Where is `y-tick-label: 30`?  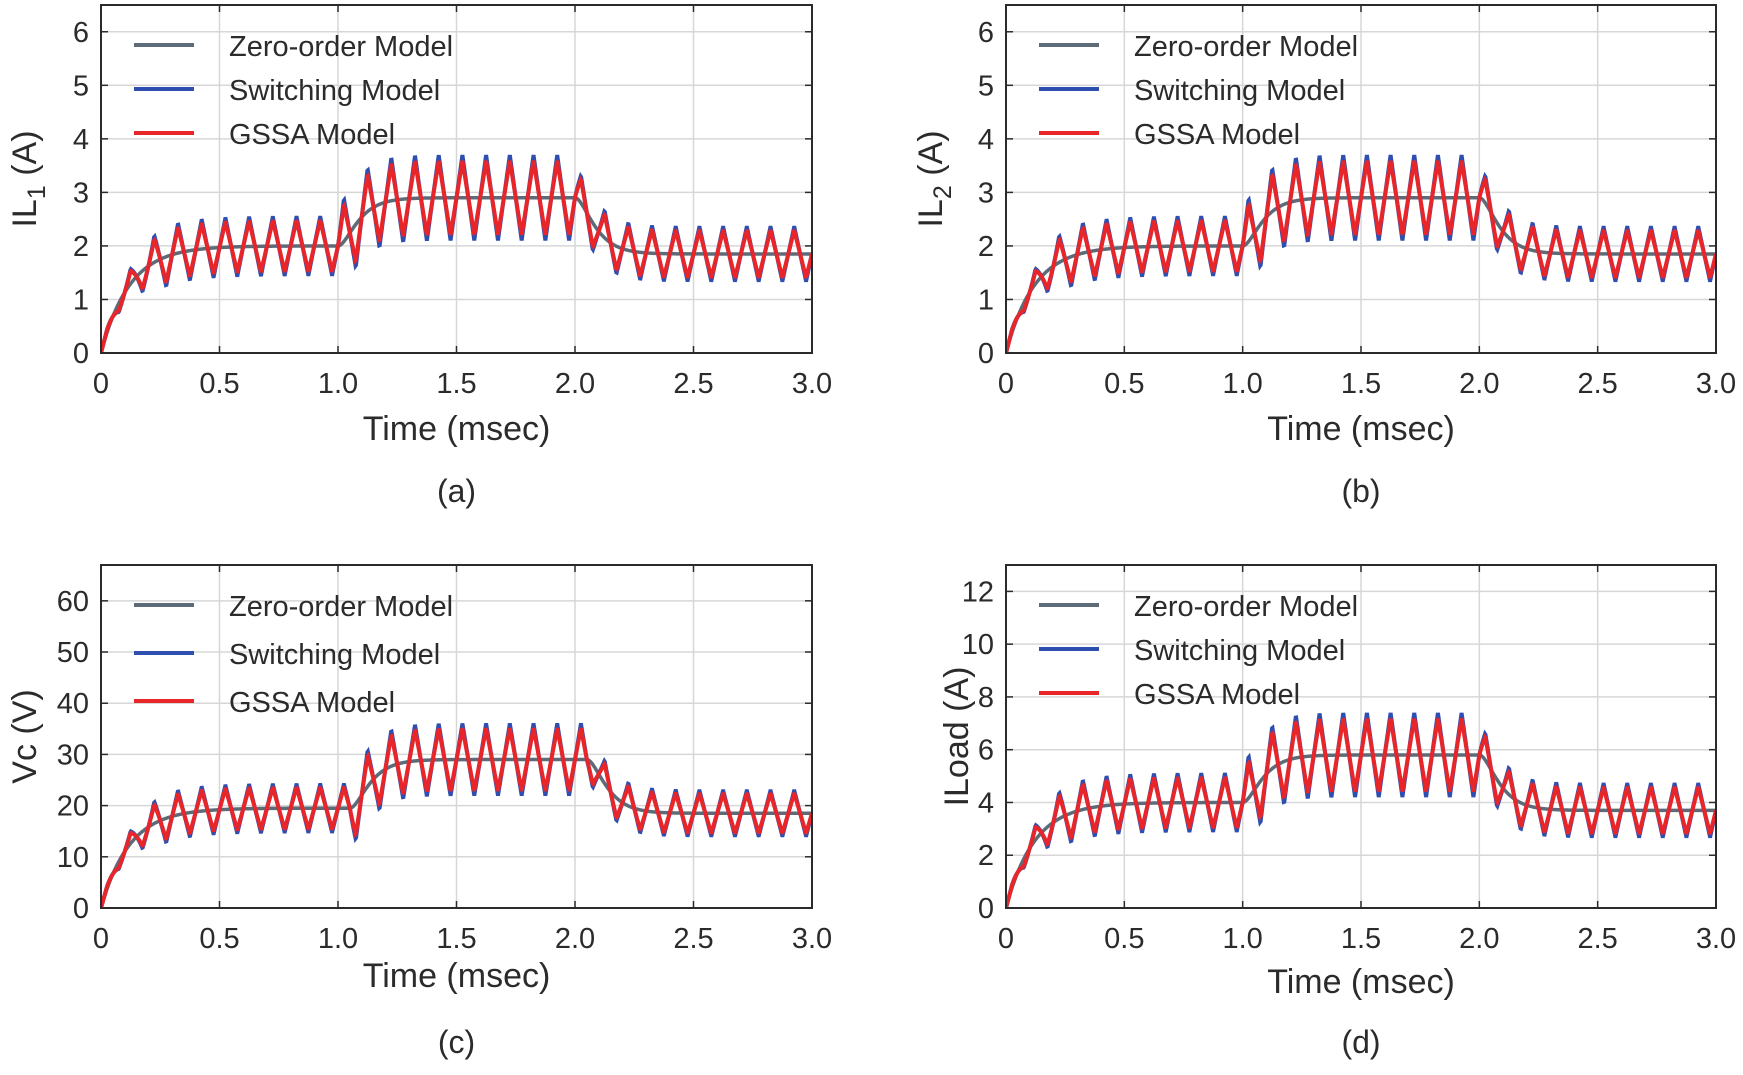
y-tick-label: 30 is located at coordinates (73, 755).